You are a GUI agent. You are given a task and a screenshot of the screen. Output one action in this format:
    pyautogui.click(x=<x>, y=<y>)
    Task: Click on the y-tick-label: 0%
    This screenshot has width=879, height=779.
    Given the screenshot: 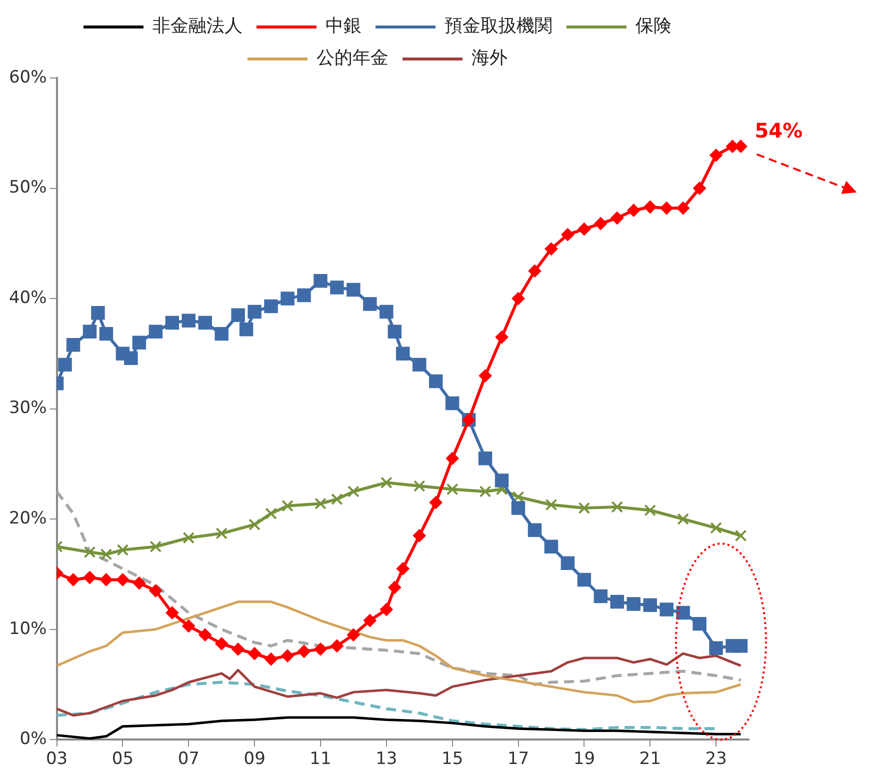 What is the action you would take?
    pyautogui.click(x=33, y=739)
    